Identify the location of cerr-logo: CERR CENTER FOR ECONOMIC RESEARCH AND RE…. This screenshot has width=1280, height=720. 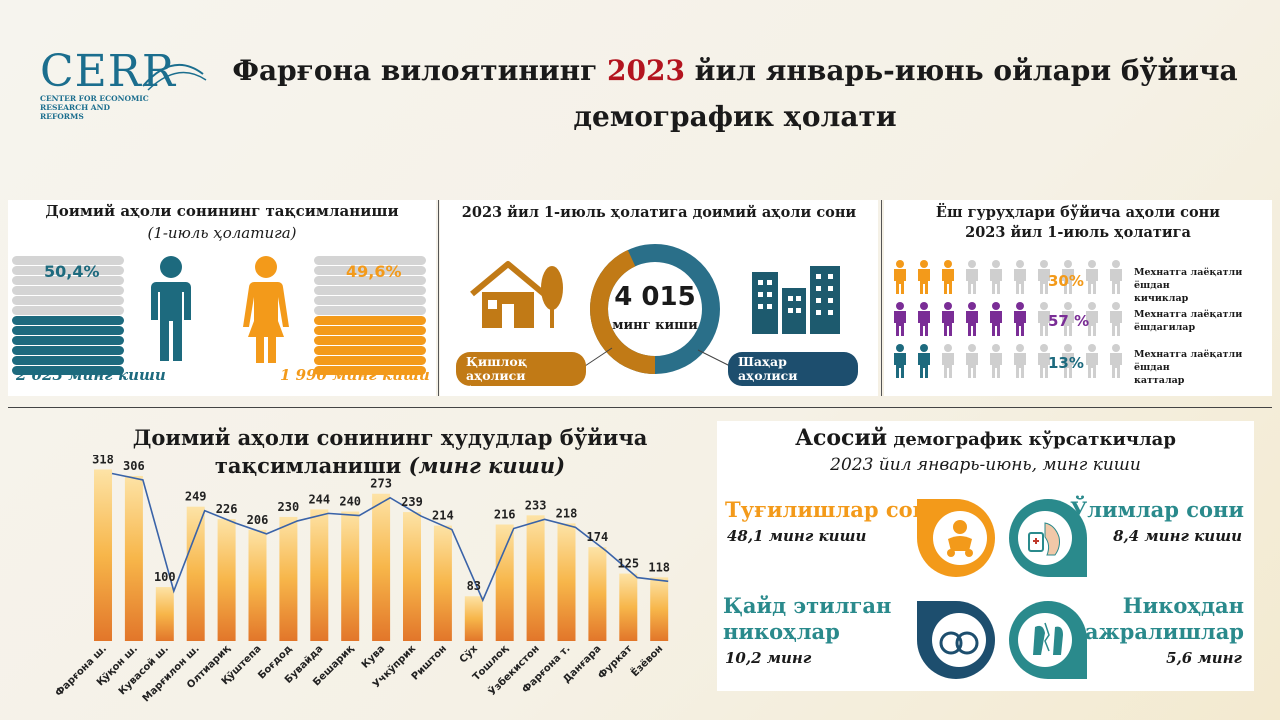
(125, 90).